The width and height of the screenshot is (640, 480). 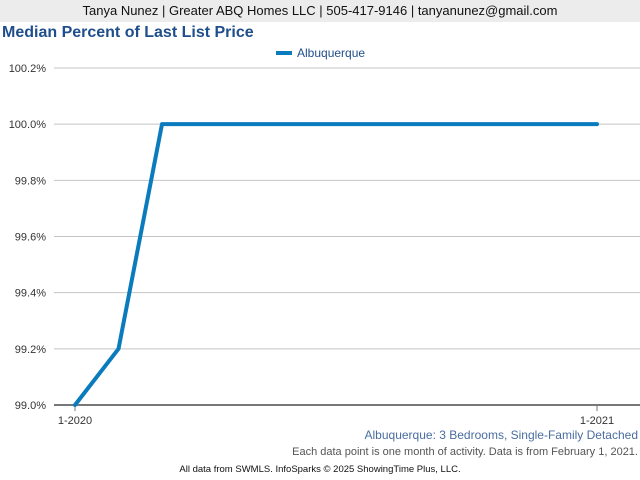 What do you see at coordinates (30, 238) in the screenshot?
I see `y-tick-label: 99.6%` at bounding box center [30, 238].